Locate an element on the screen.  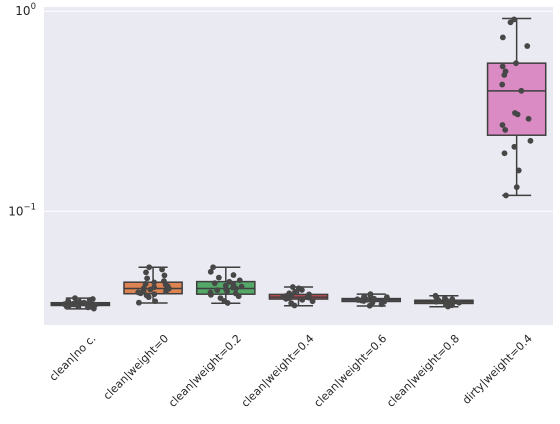
x-tick-label: clean|weight=0.8 is located at coordinates (423, 371).